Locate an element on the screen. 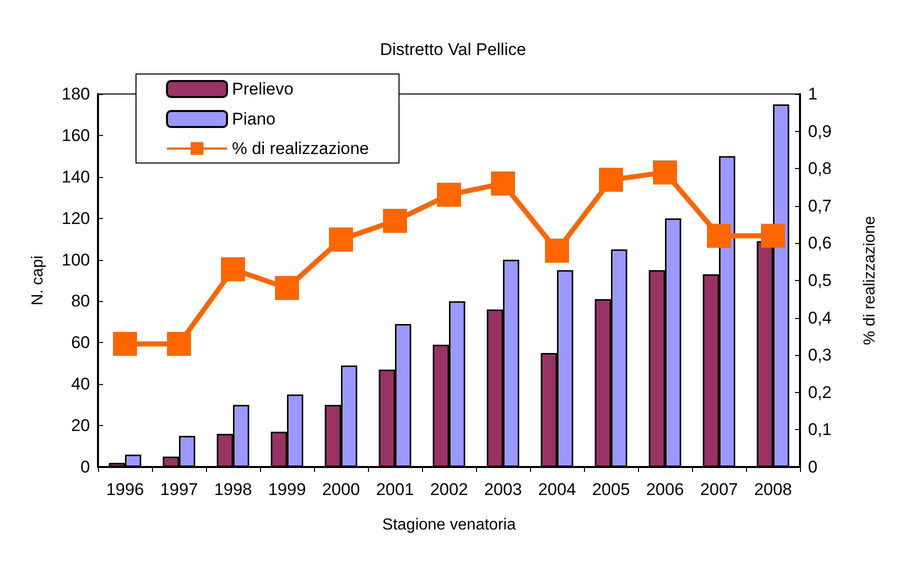  y-tick-label: 80 is located at coordinates (80, 301).